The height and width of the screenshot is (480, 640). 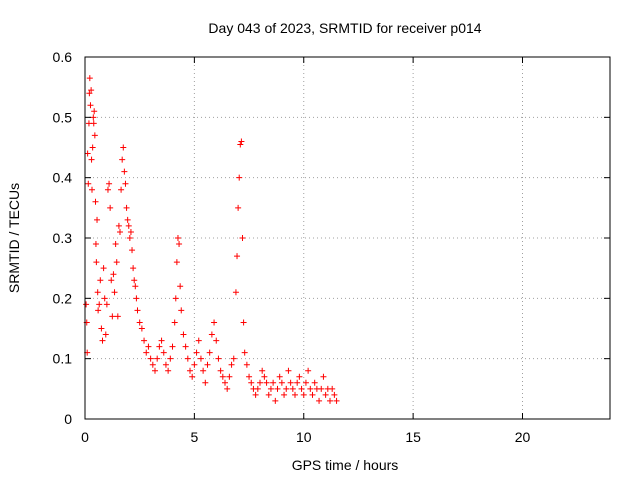 I want to click on y-tick-label: 0, so click(x=68, y=419).